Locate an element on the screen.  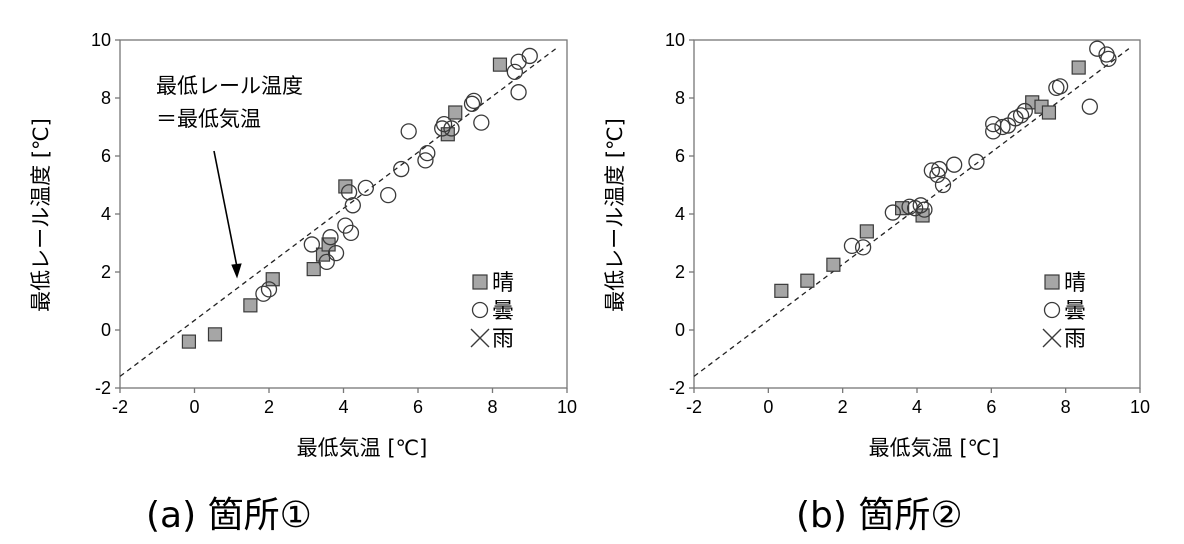
annotation-arrow is located at coordinates (225, 209).